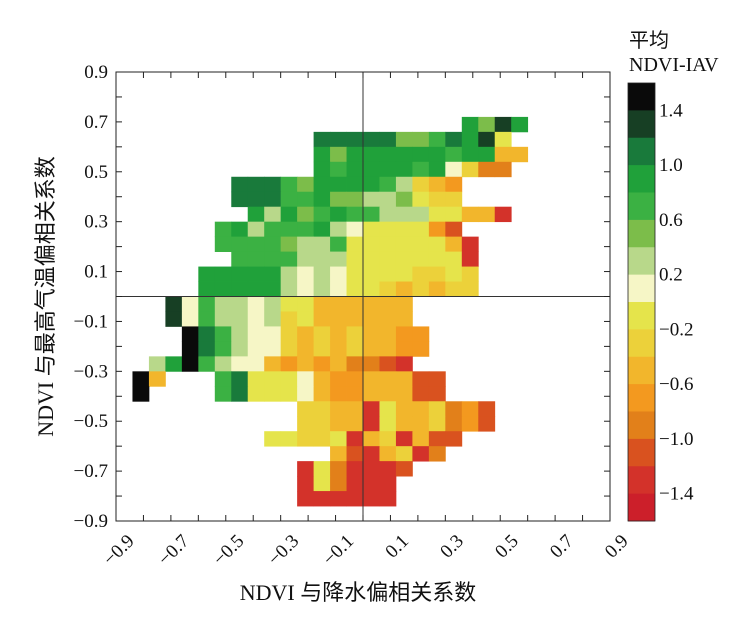  I want to click on y-tick-label: 0.9, so click(96, 72).